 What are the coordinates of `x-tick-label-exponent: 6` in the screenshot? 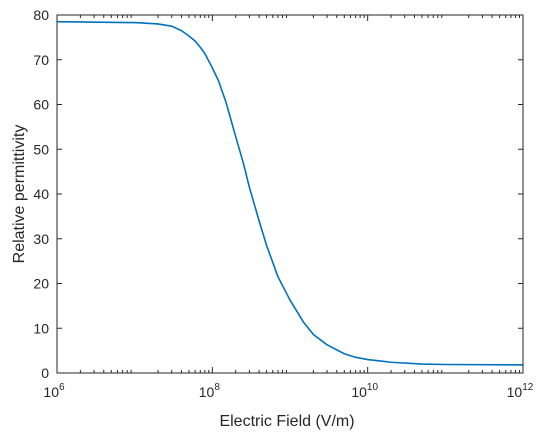 It's located at (62, 387).